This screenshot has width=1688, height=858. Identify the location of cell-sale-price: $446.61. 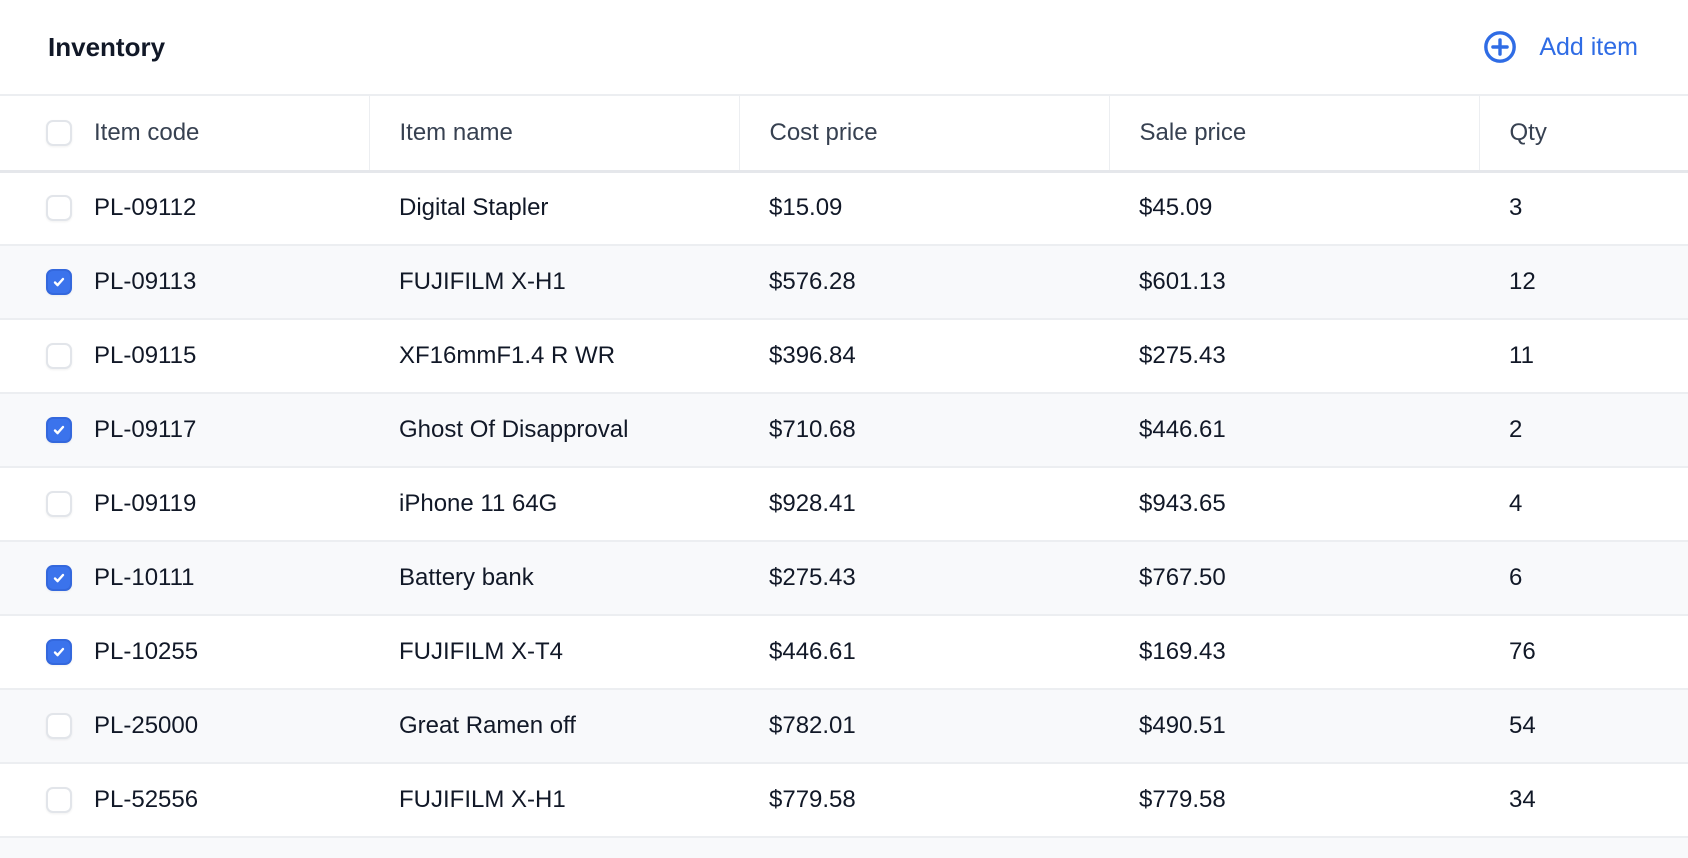
(1294, 430).